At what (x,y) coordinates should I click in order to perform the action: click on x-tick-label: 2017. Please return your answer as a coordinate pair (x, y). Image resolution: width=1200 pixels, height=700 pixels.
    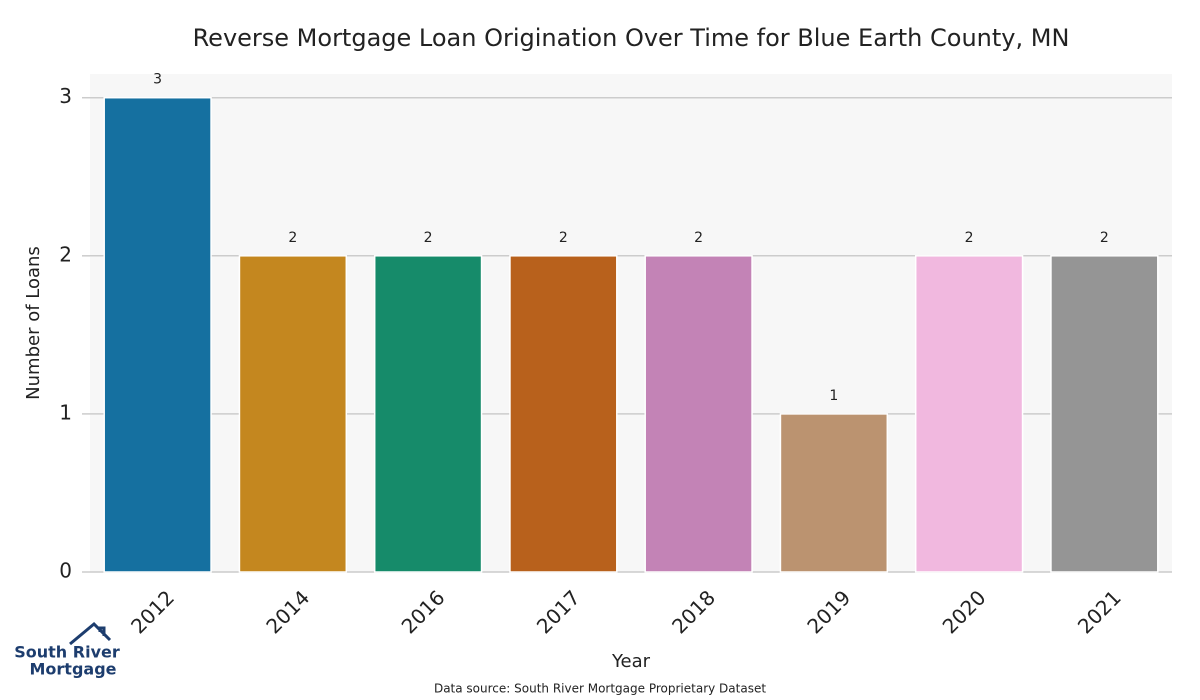
    Looking at the image, I should click on (558, 611).